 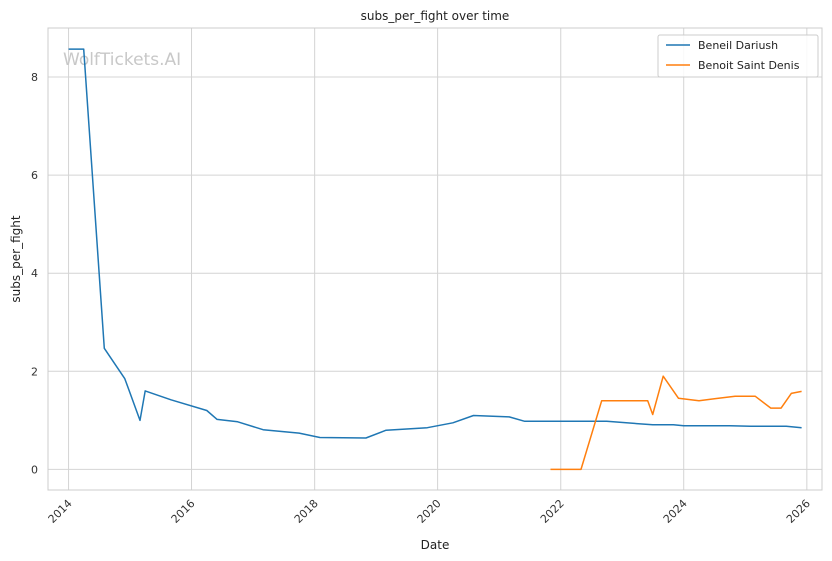 What do you see at coordinates (798, 511) in the screenshot?
I see `x-tick-label: 2026` at bounding box center [798, 511].